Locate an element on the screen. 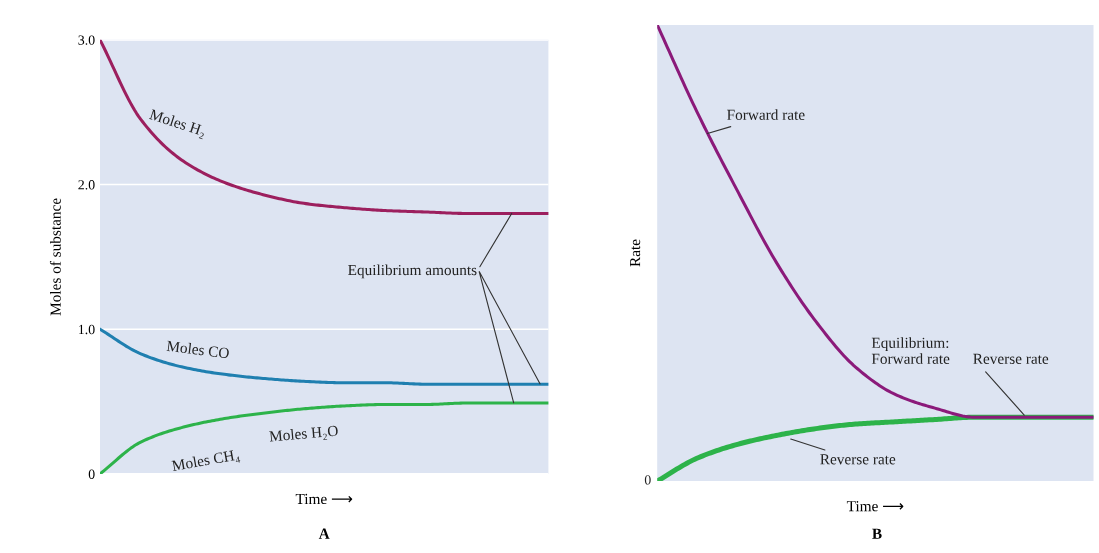 The width and height of the screenshot is (1099, 553). annotation: Moles H₂O is located at coordinates (304, 434).